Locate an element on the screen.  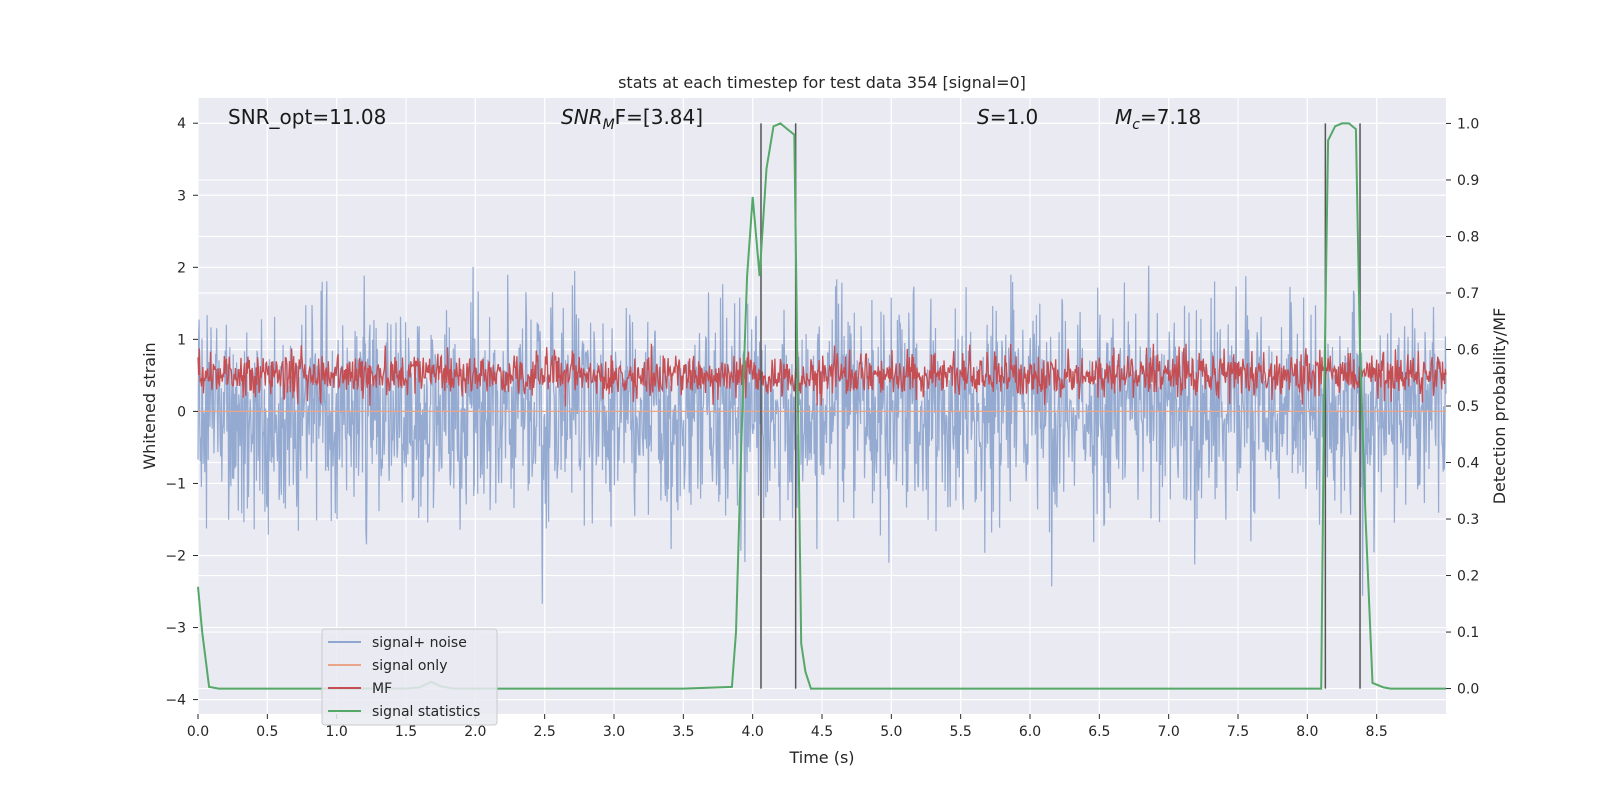
y-left-tick-label: −3 is located at coordinates (175, 629).